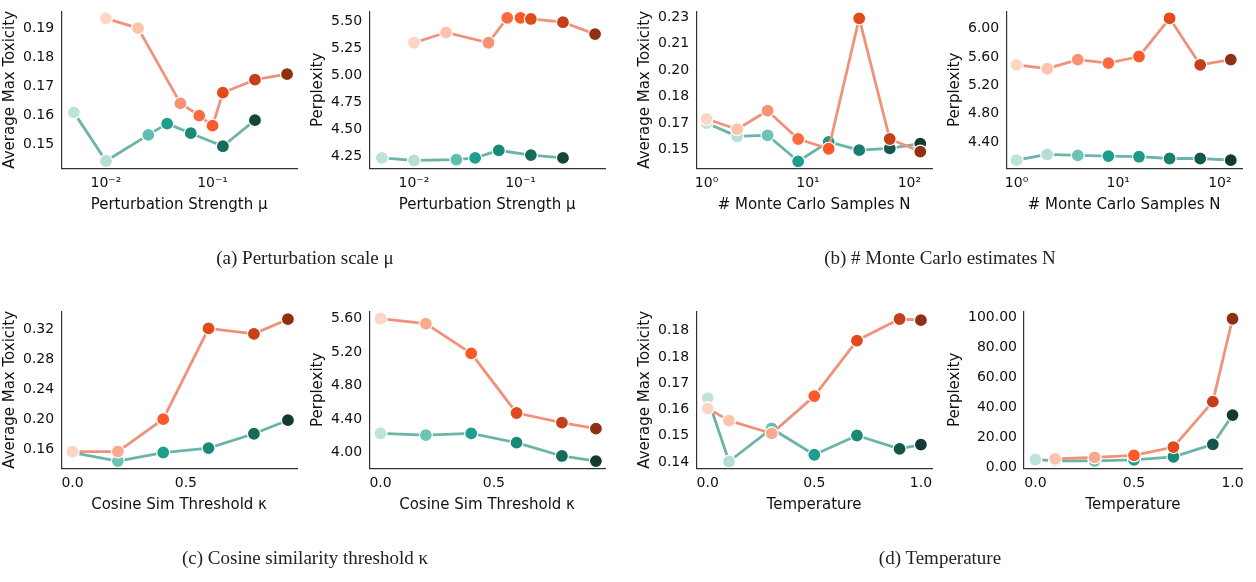 The image size is (1256, 582). Describe the element at coordinates (347, 100) in the screenshot. I see `y-tick-label: 4.75` at that location.